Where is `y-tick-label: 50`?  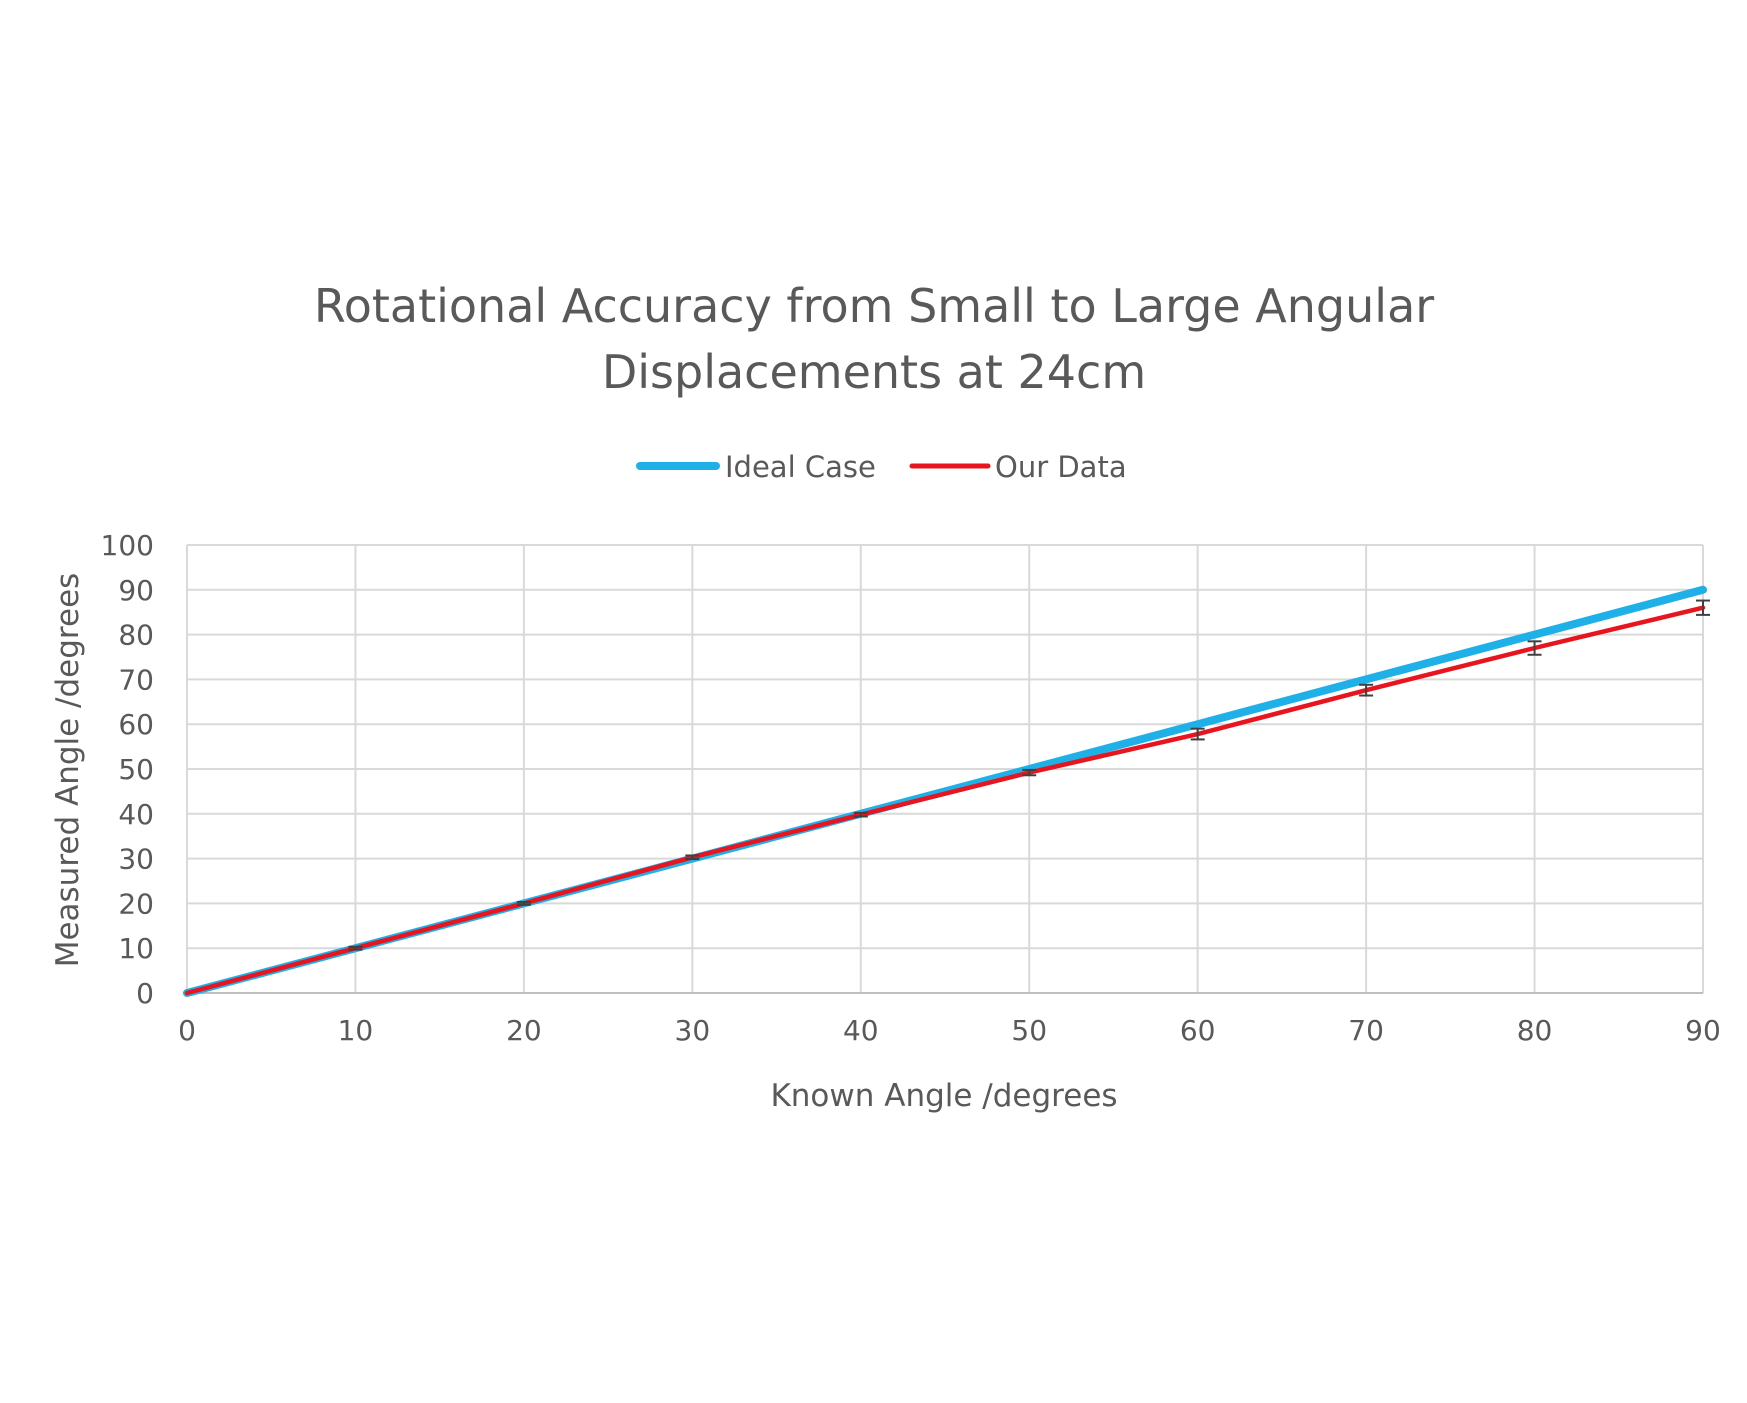 y-tick-label: 50 is located at coordinates (136, 769).